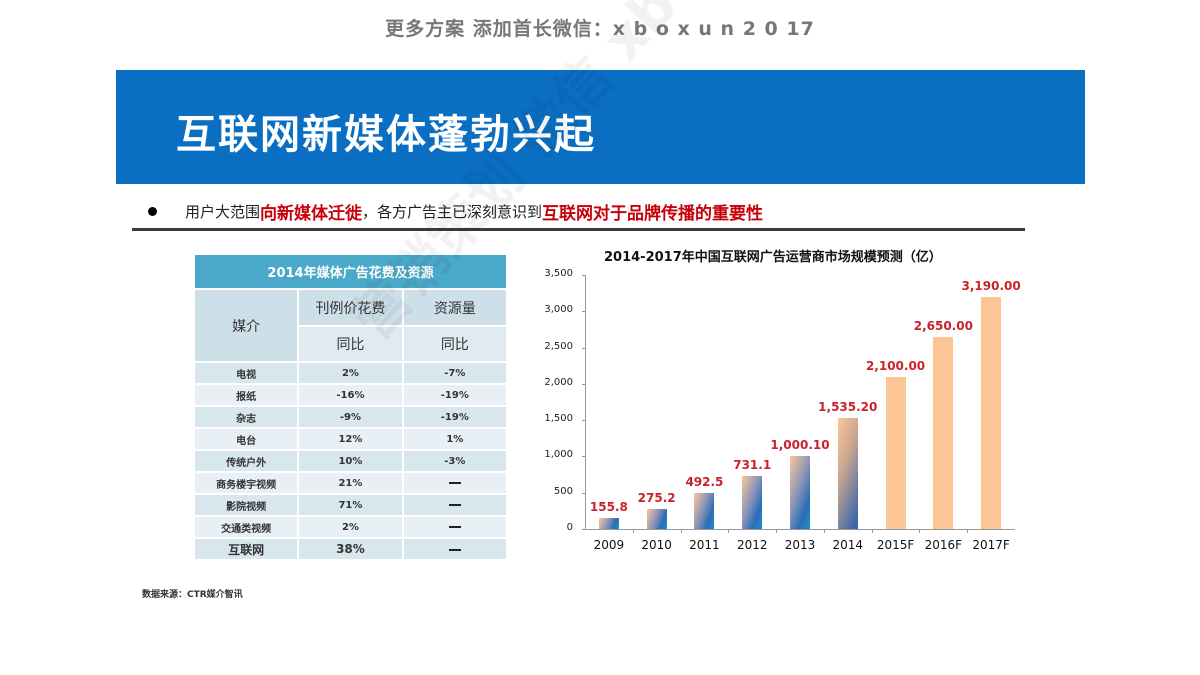  I want to click on y-tick-label: 500, so click(563, 491).